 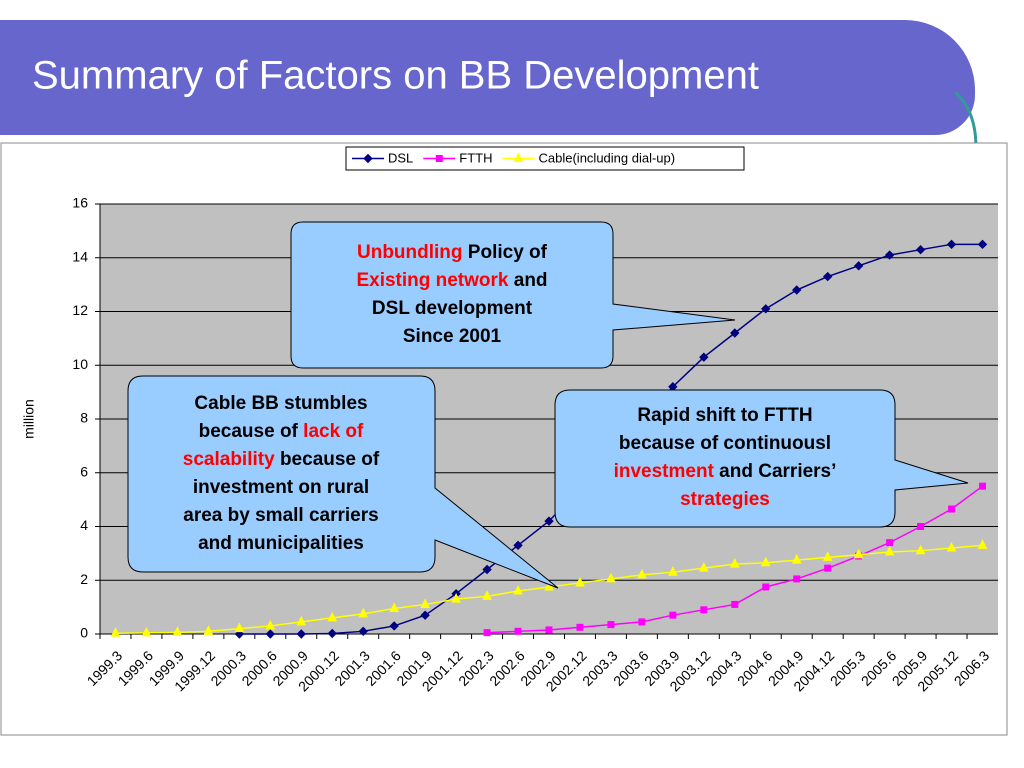 What do you see at coordinates (432, 280) in the screenshot?
I see `callout-text: Existing network` at bounding box center [432, 280].